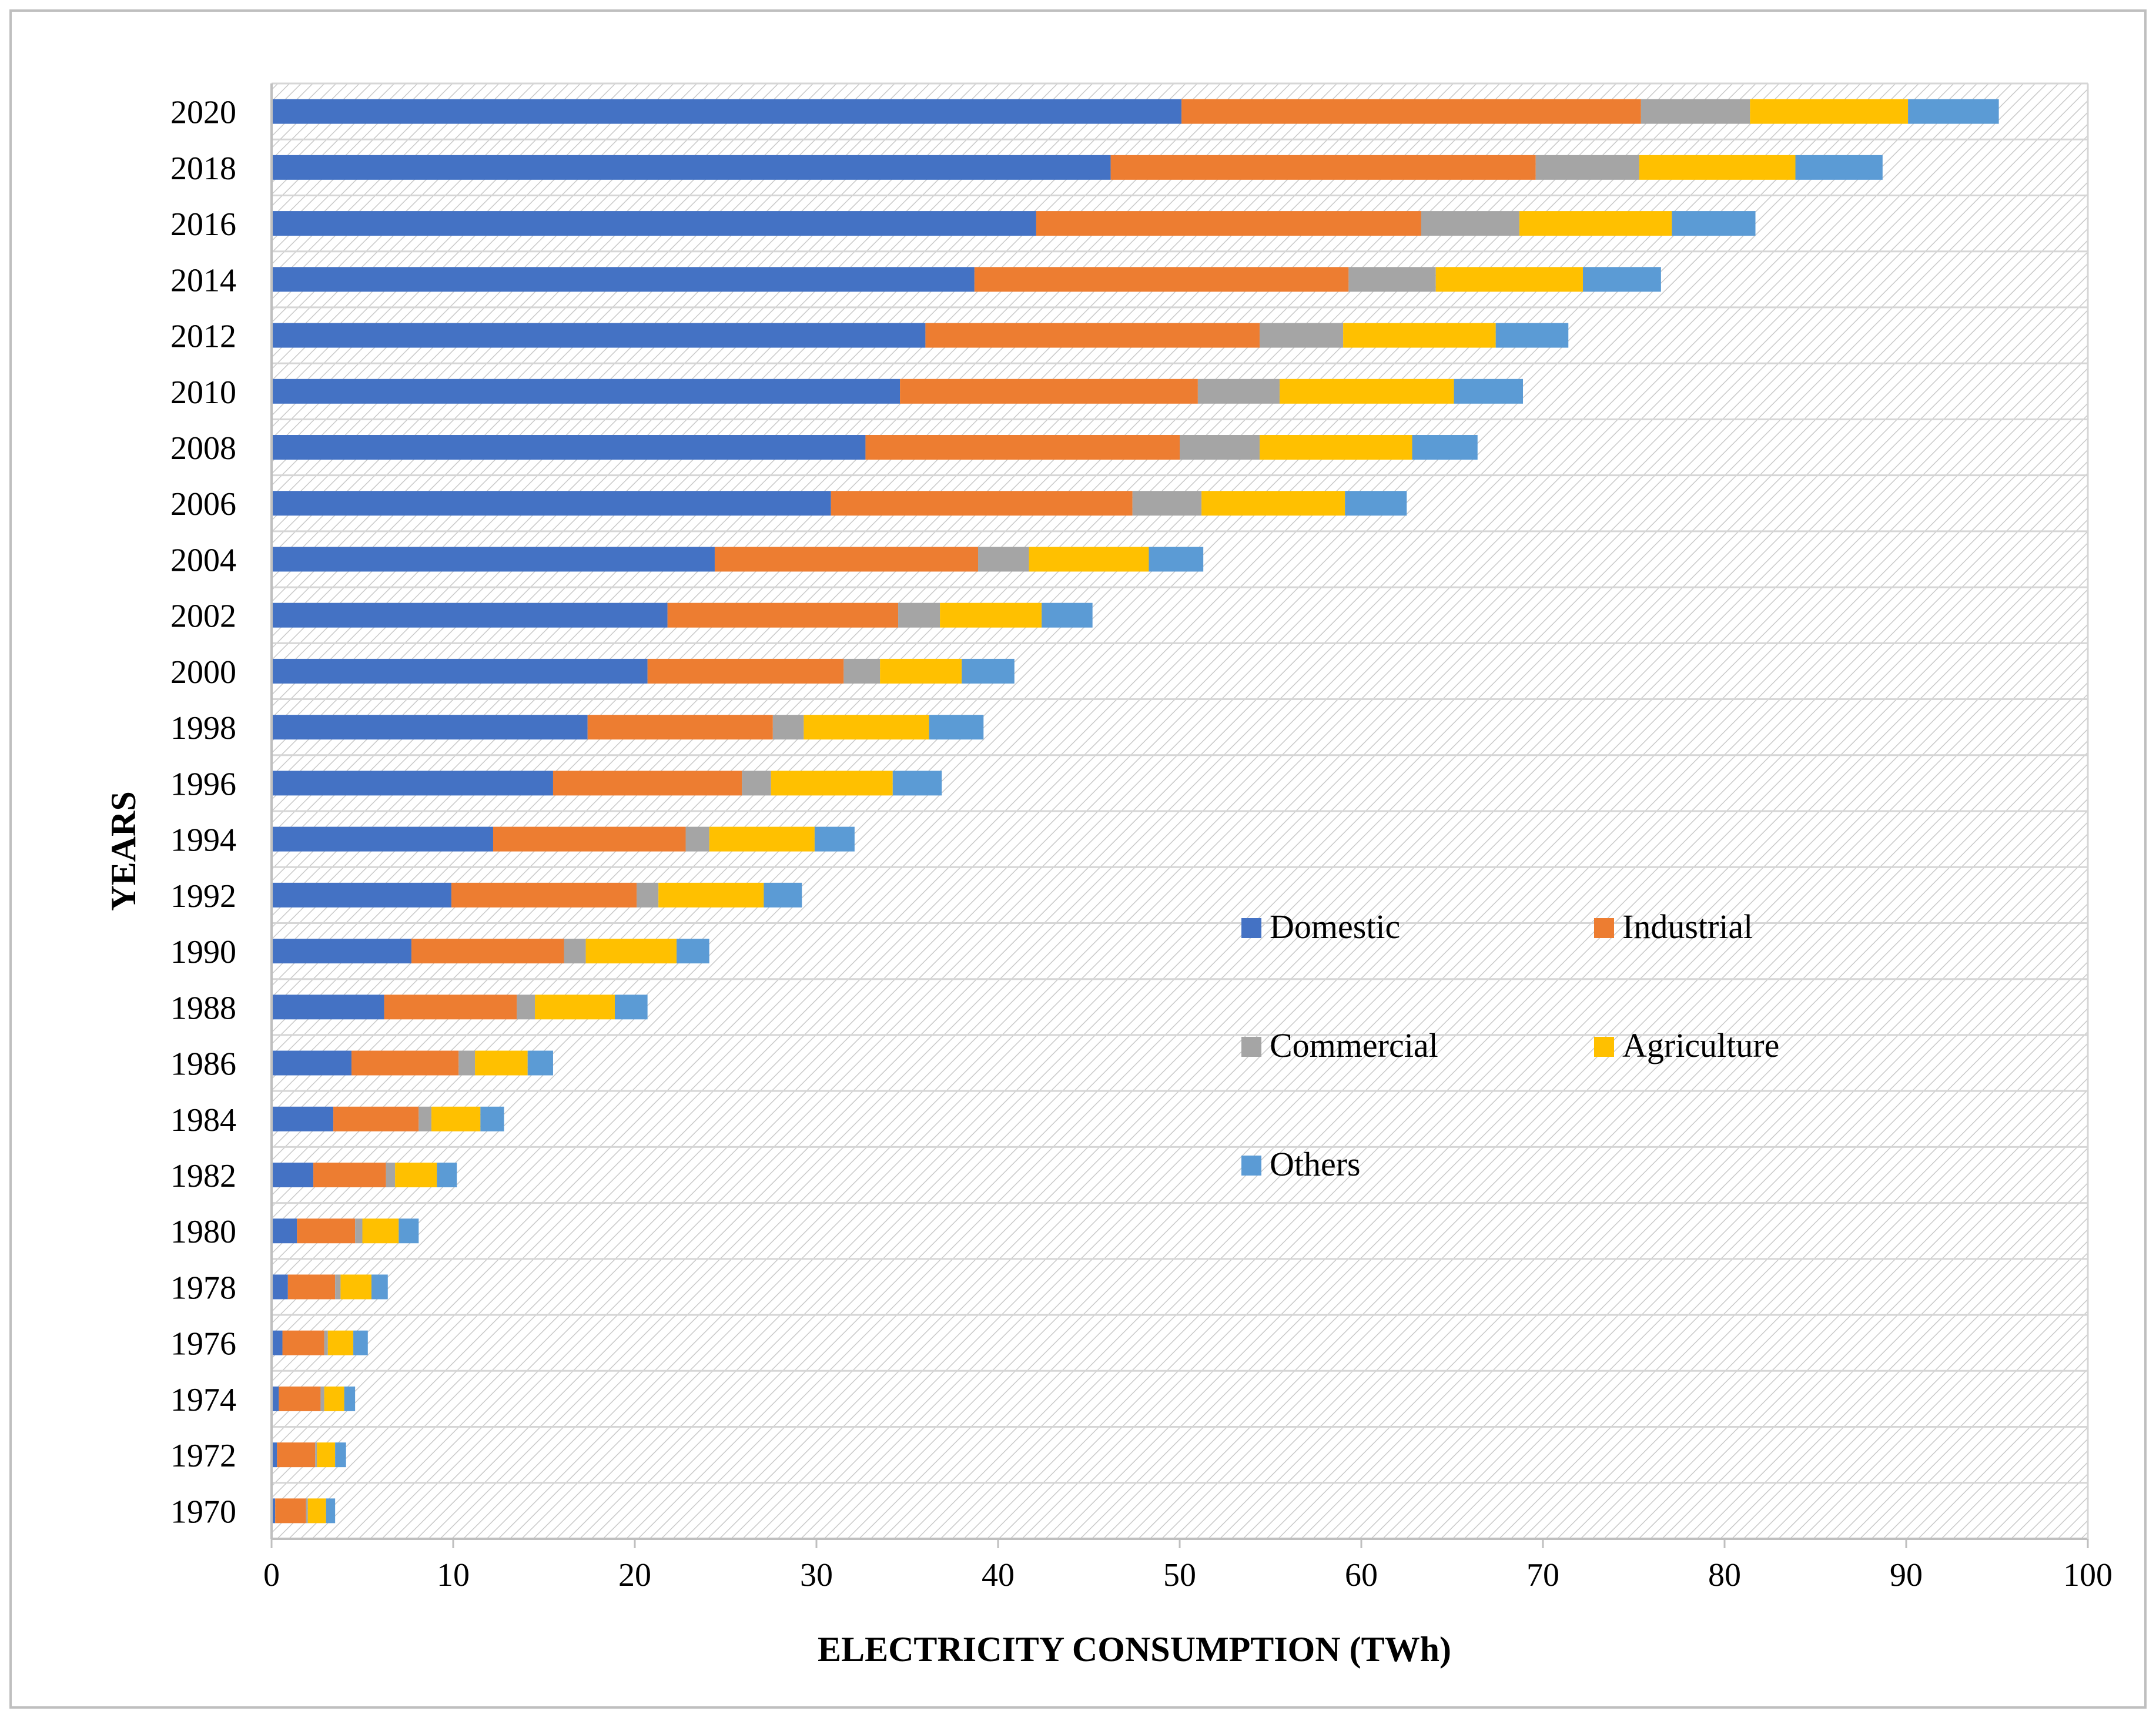  I want to click on bar-commercial-1990, so click(575, 951).